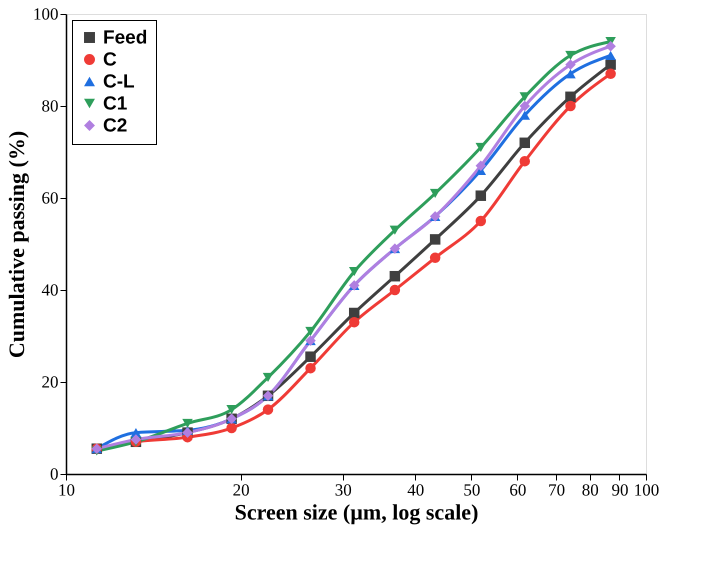  Describe the element at coordinates (619, 490) in the screenshot. I see `x-tick-label: 90` at that location.